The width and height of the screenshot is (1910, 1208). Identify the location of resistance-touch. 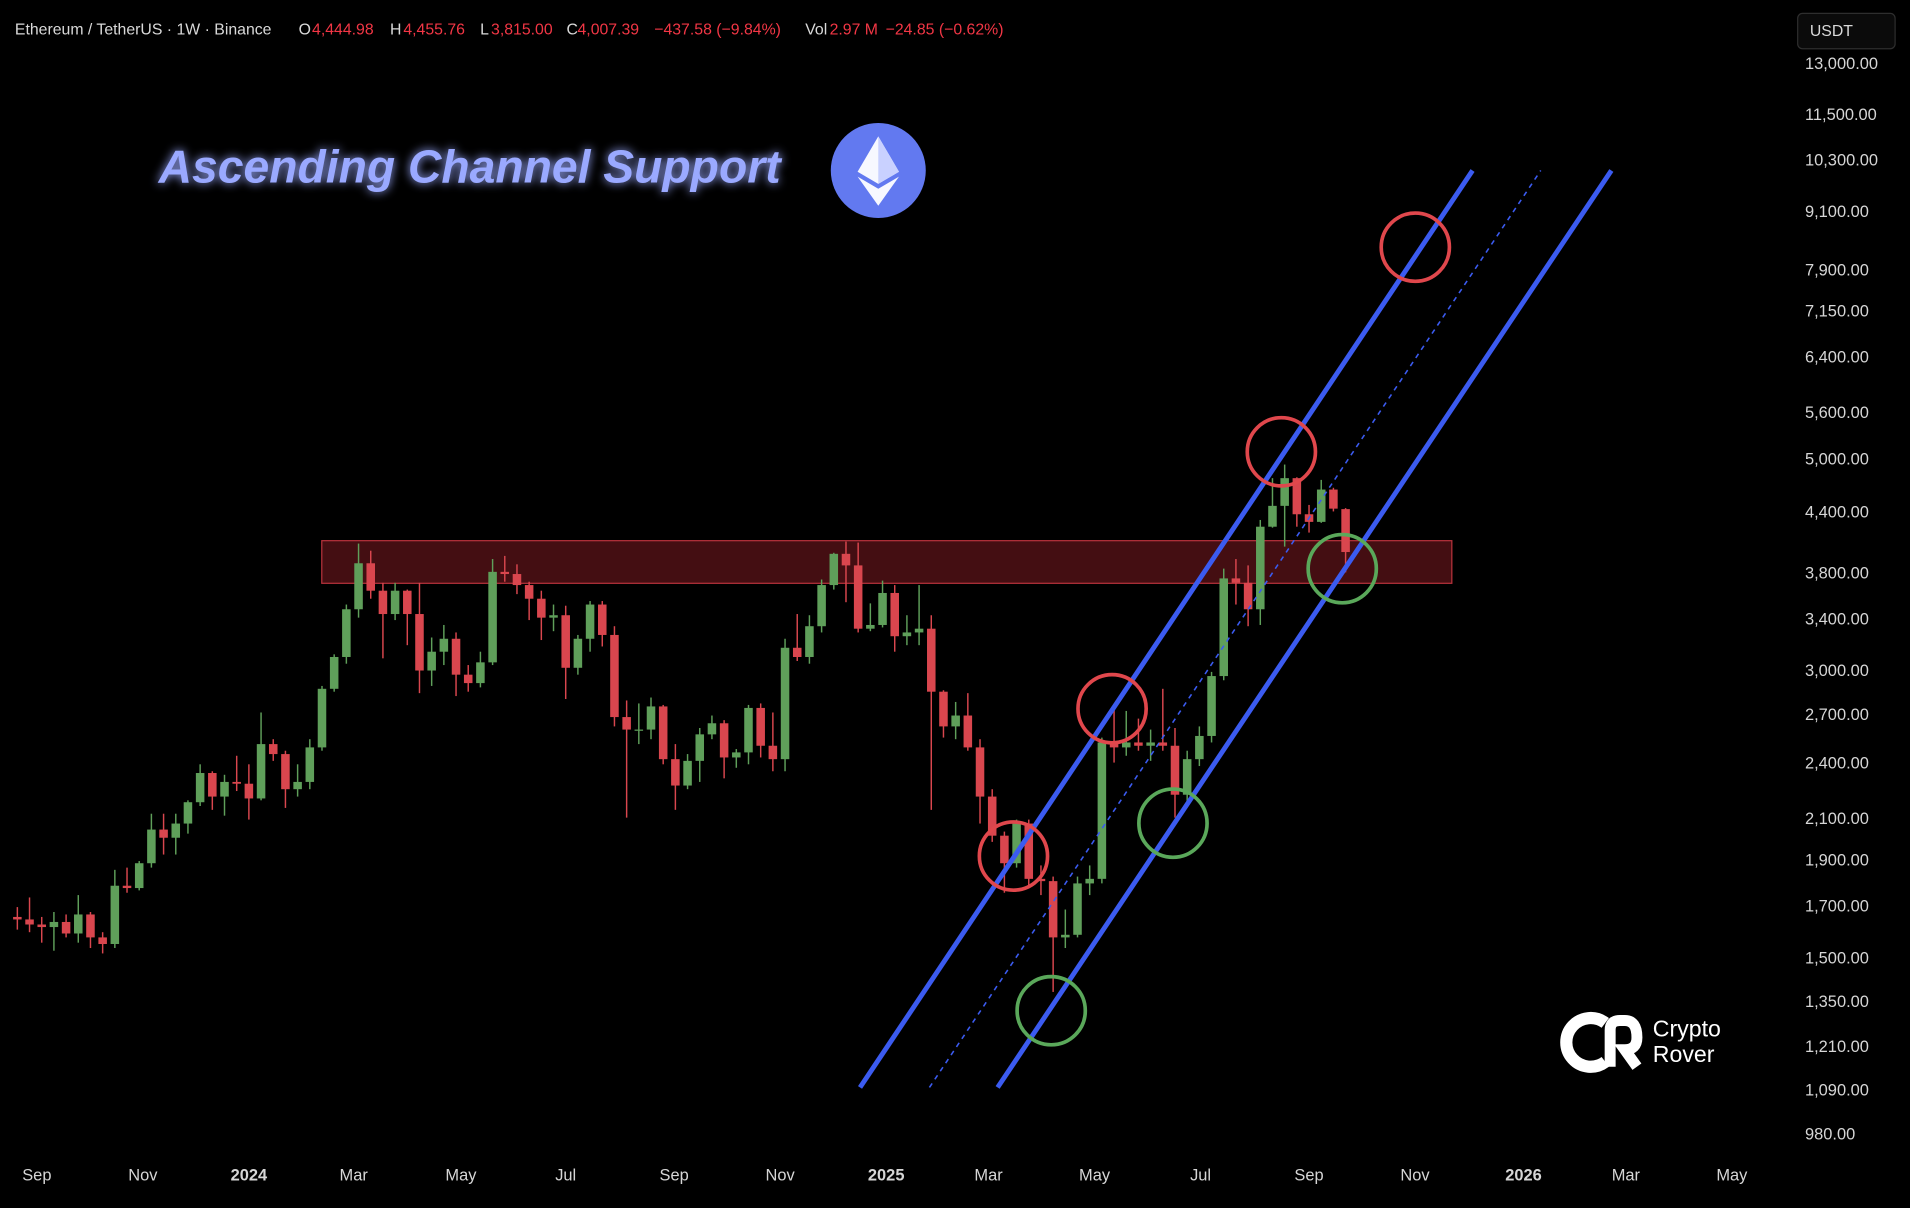
(1281, 451).